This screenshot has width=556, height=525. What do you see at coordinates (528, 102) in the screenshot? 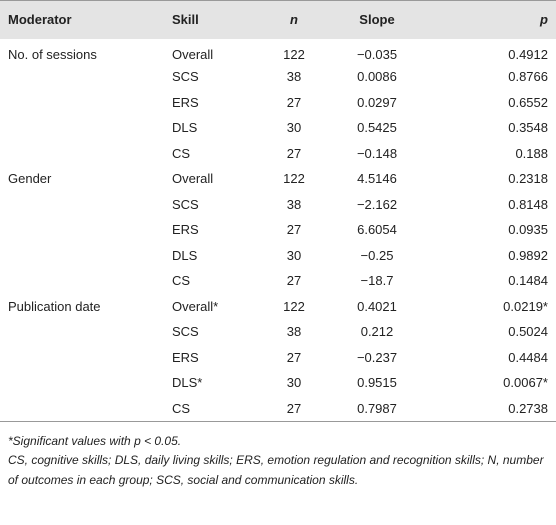
I see `table-cell: 0.6552` at bounding box center [528, 102].